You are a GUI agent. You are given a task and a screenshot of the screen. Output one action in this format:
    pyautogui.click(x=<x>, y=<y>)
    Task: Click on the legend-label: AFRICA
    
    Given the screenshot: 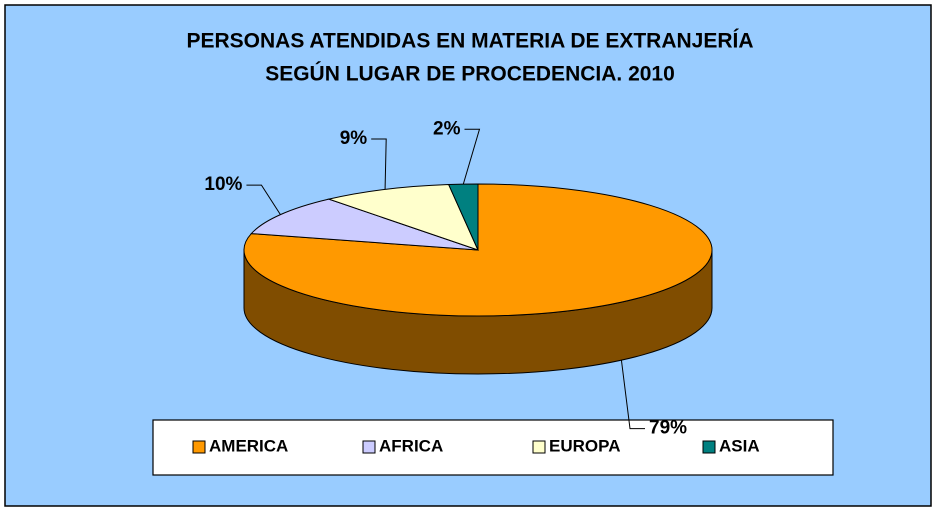 What is the action you would take?
    pyautogui.click(x=411, y=445)
    